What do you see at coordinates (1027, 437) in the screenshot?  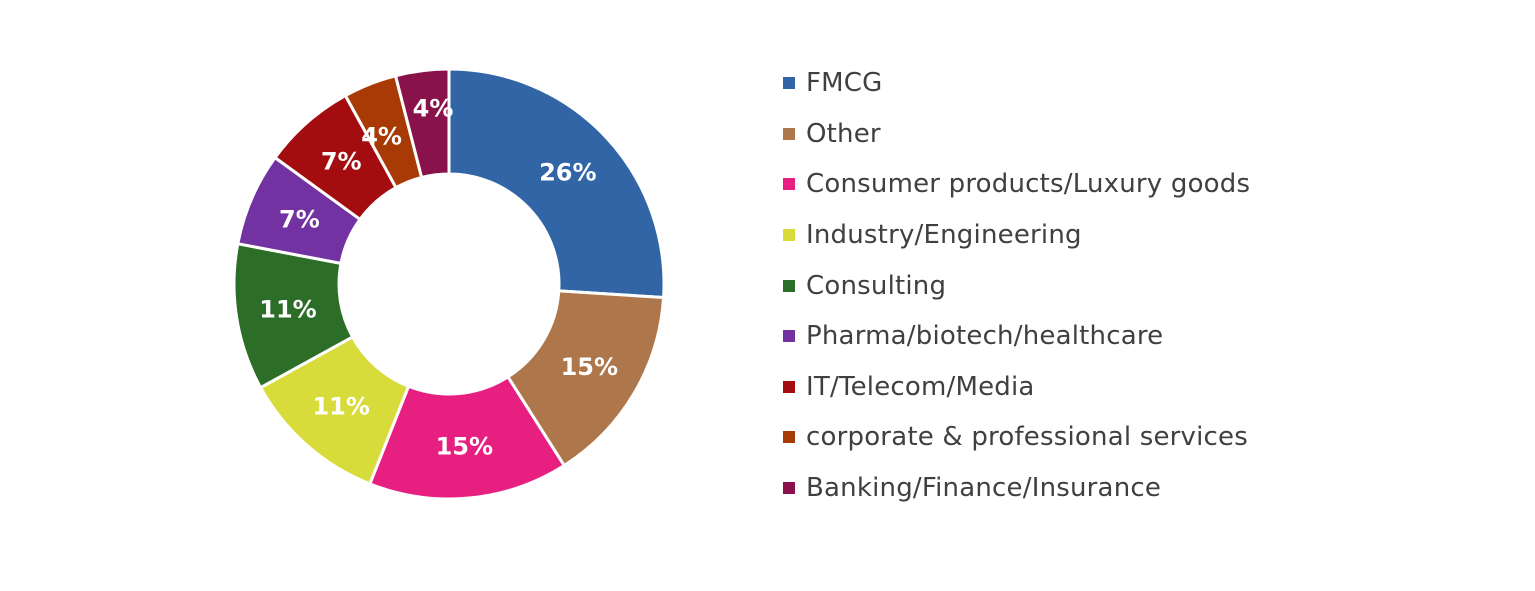 I see `legend-label: corporate & professional services` at bounding box center [1027, 437].